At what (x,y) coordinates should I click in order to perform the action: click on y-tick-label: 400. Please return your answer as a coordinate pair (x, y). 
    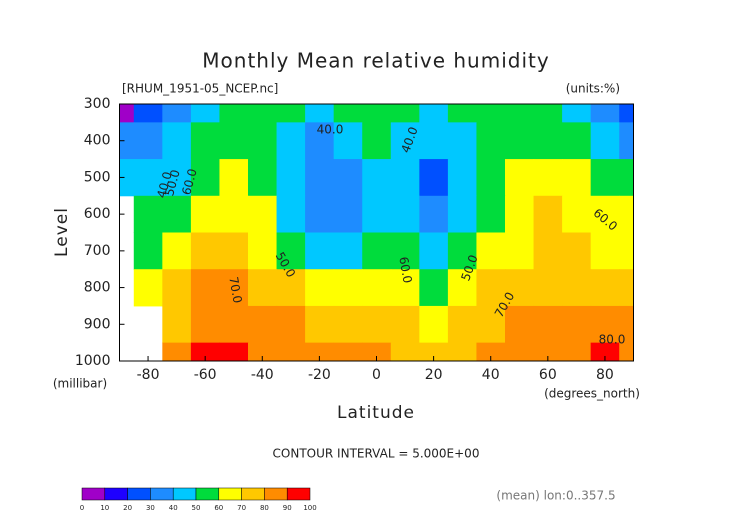
    Looking at the image, I should click on (97, 141).